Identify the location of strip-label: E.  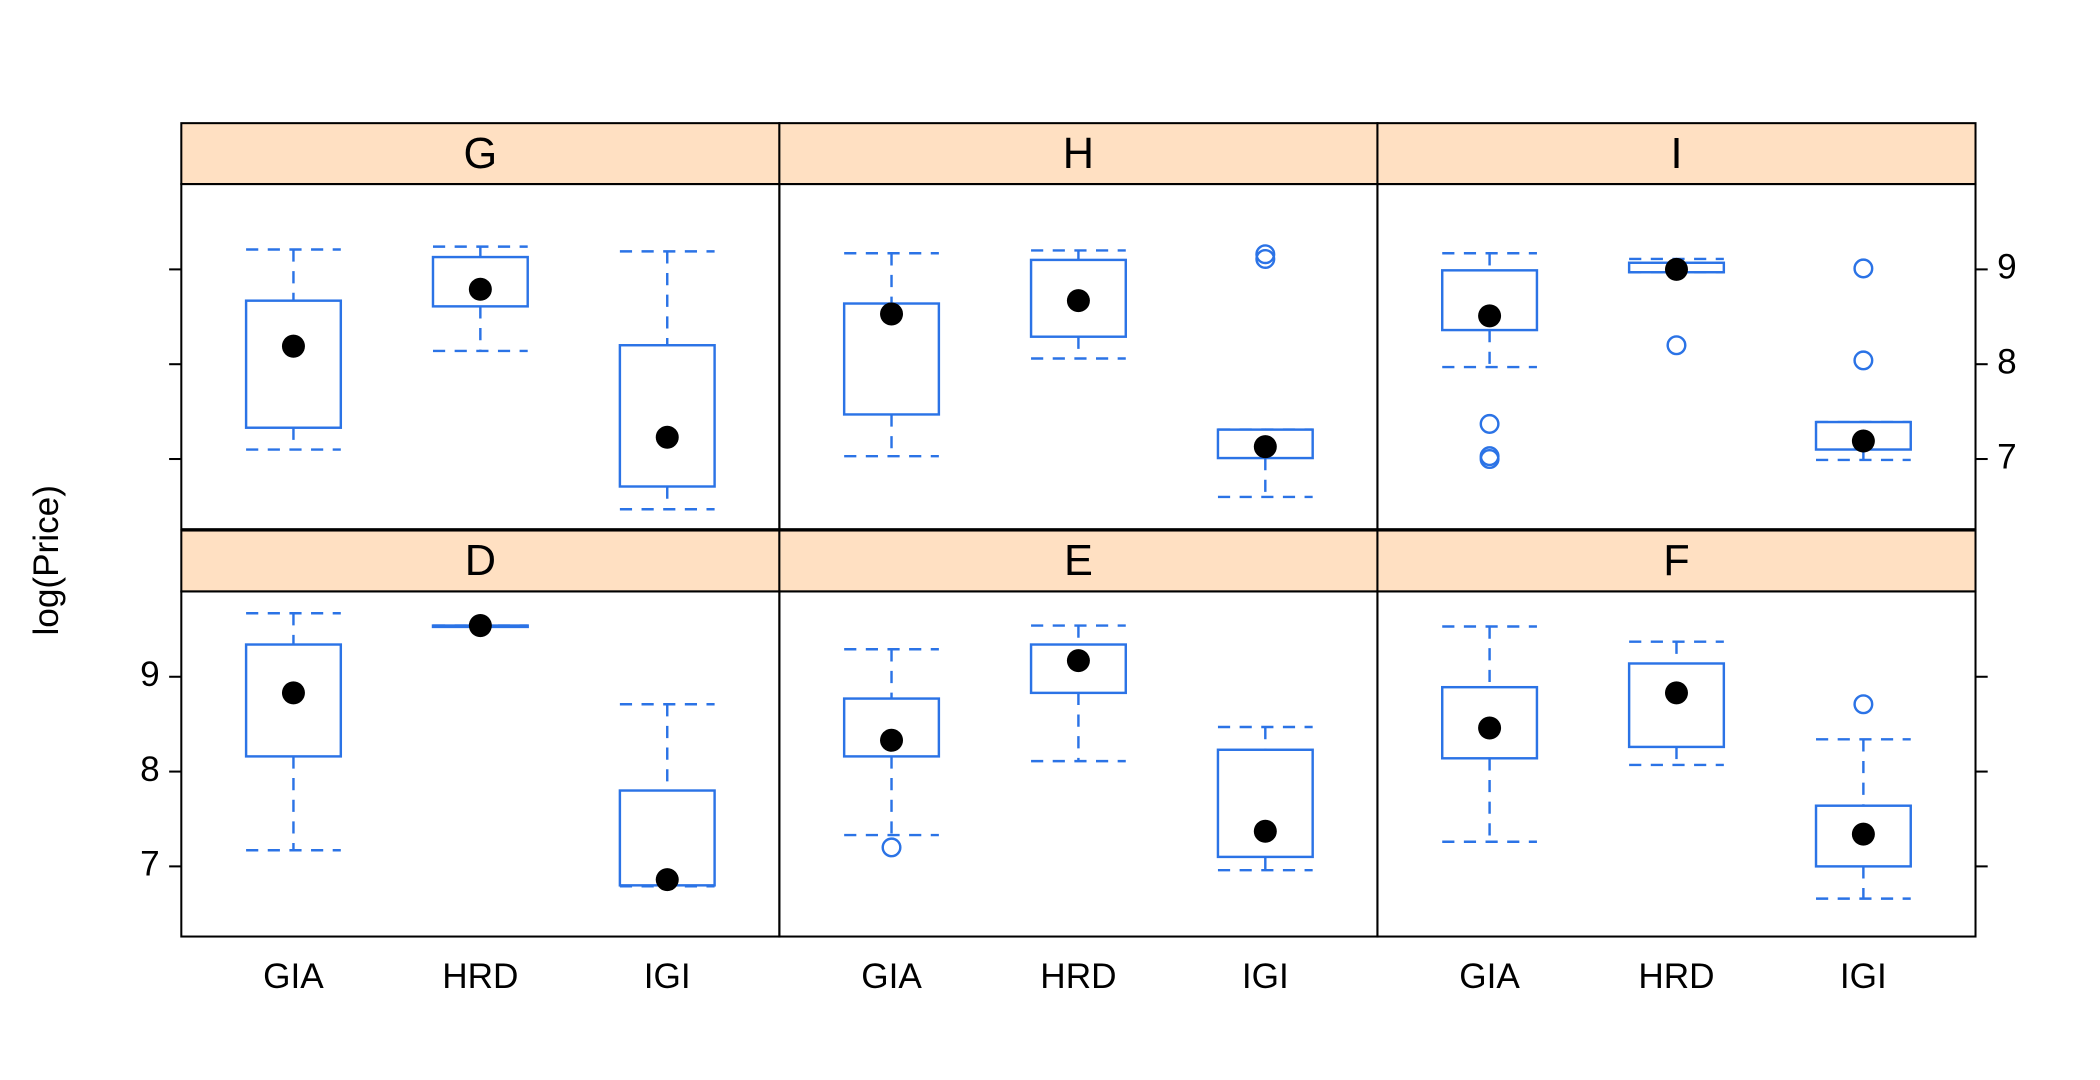
(1078, 561).